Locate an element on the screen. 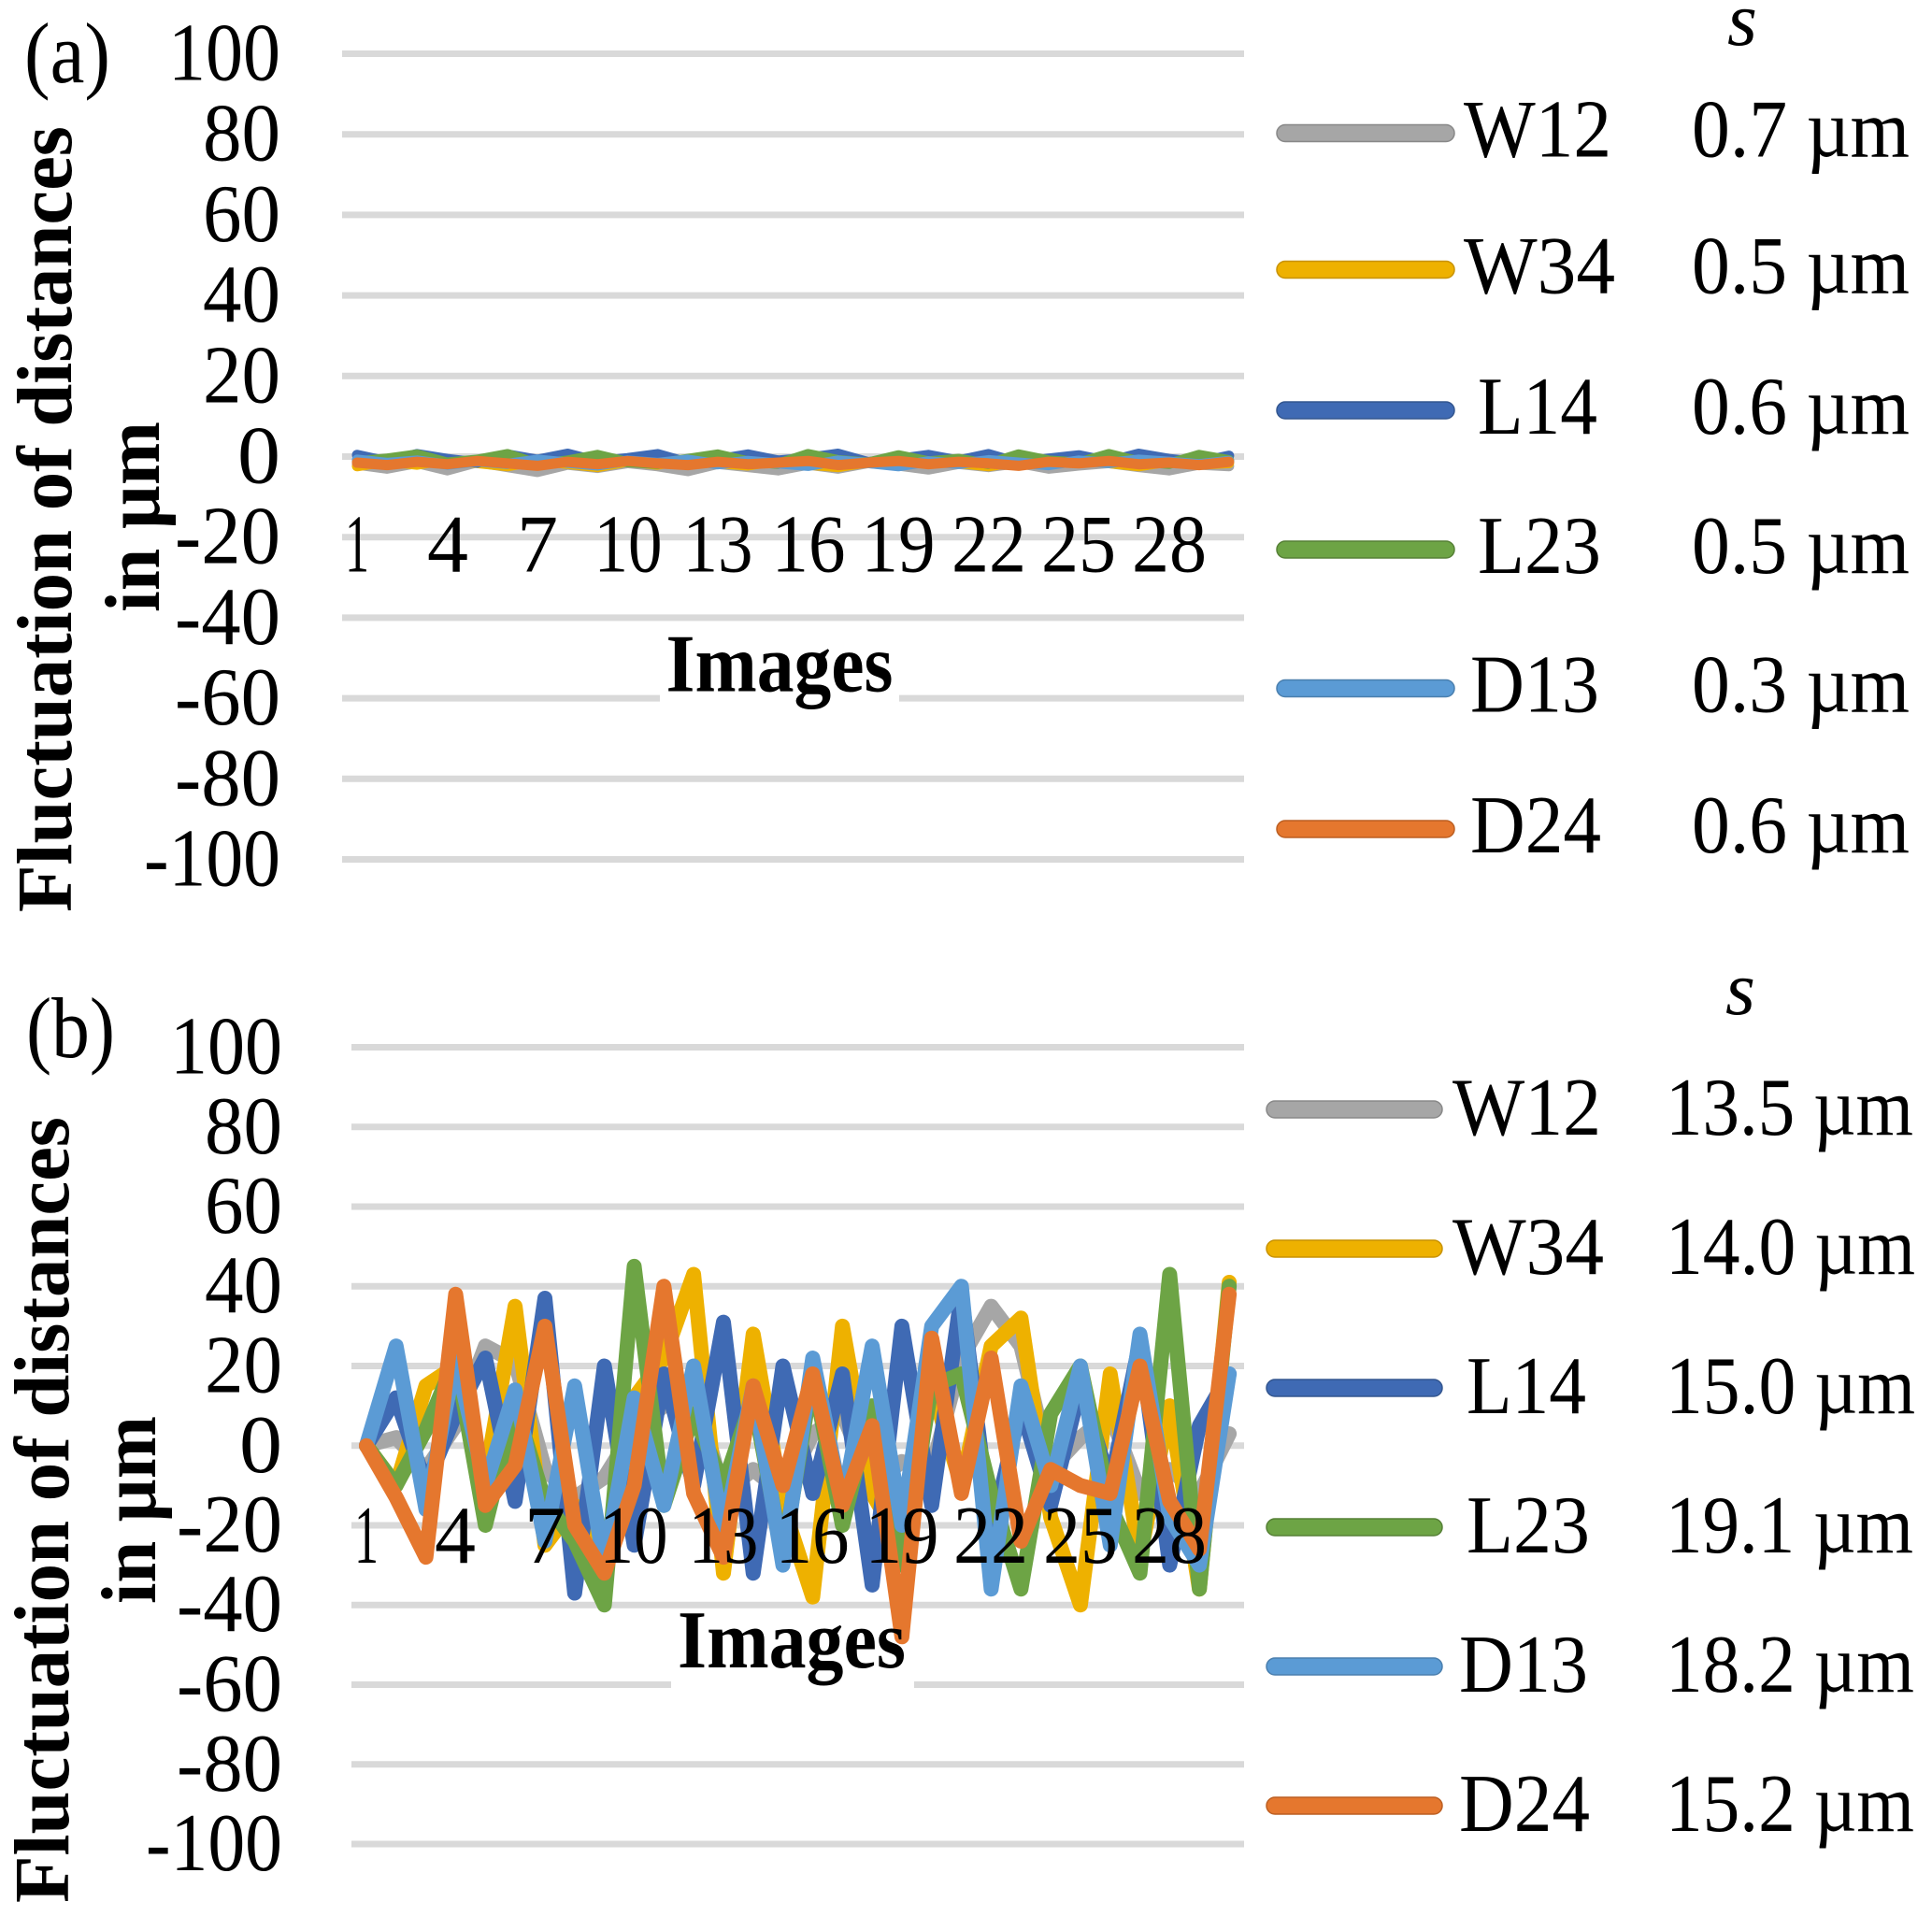  svg-text: 19.1 µm is located at coordinates (1789, 1526).